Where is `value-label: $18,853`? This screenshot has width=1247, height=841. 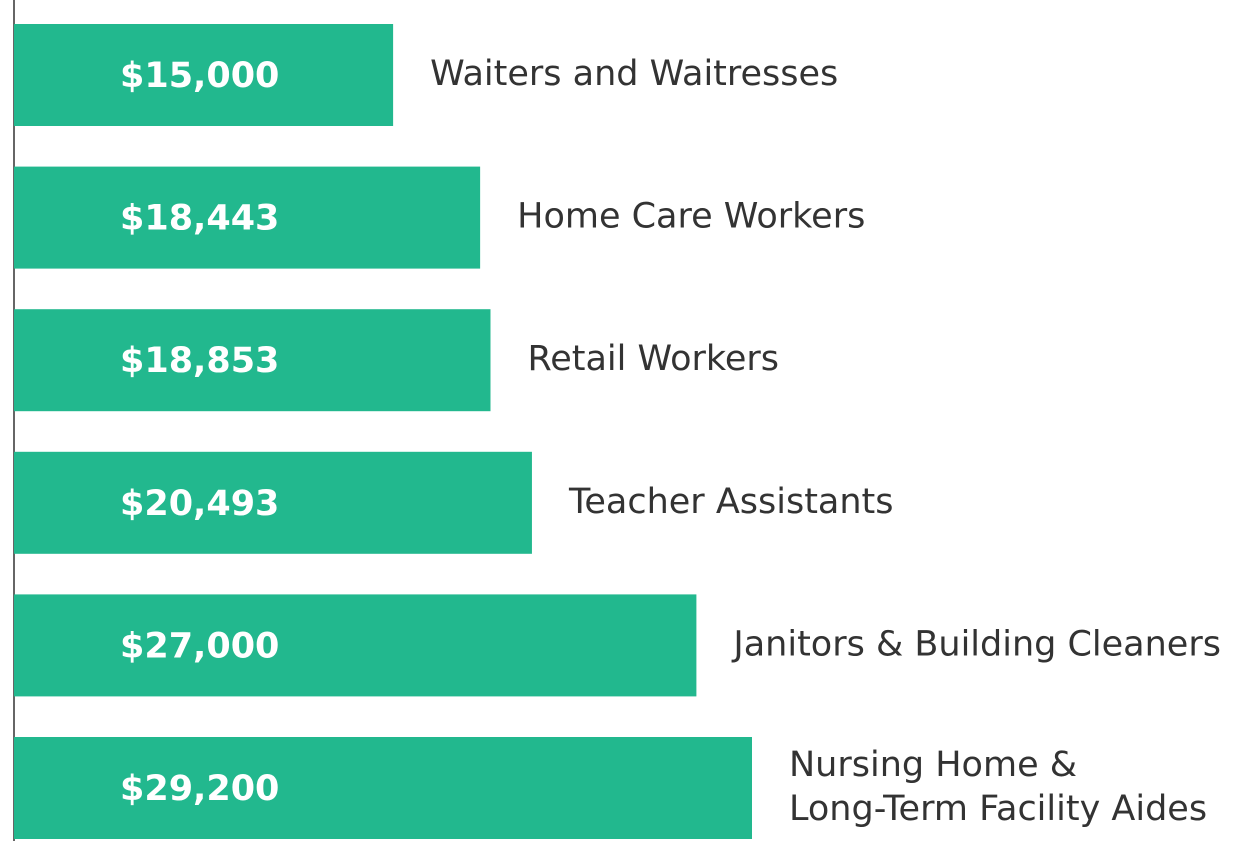 value-label: $18,853 is located at coordinates (199, 361).